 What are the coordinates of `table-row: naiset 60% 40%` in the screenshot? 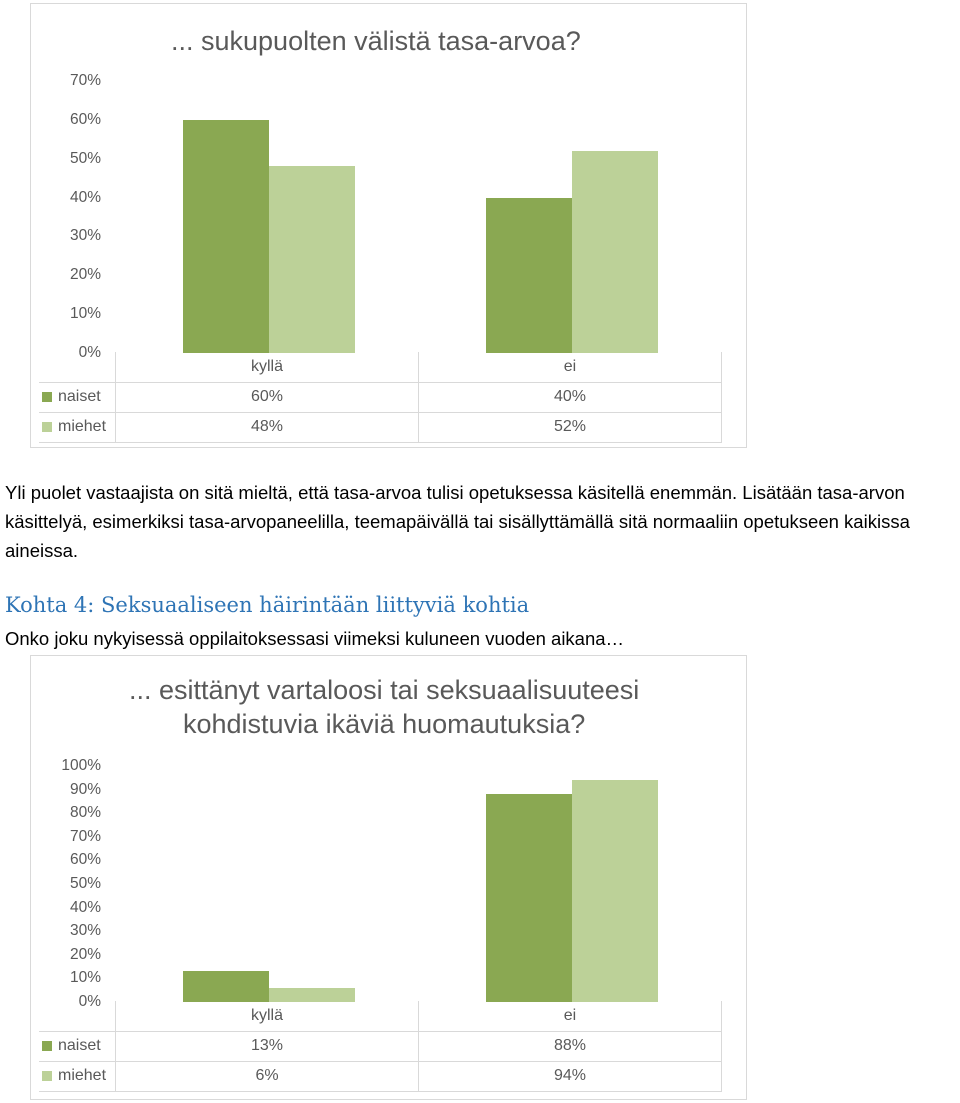 It's located at (380, 397).